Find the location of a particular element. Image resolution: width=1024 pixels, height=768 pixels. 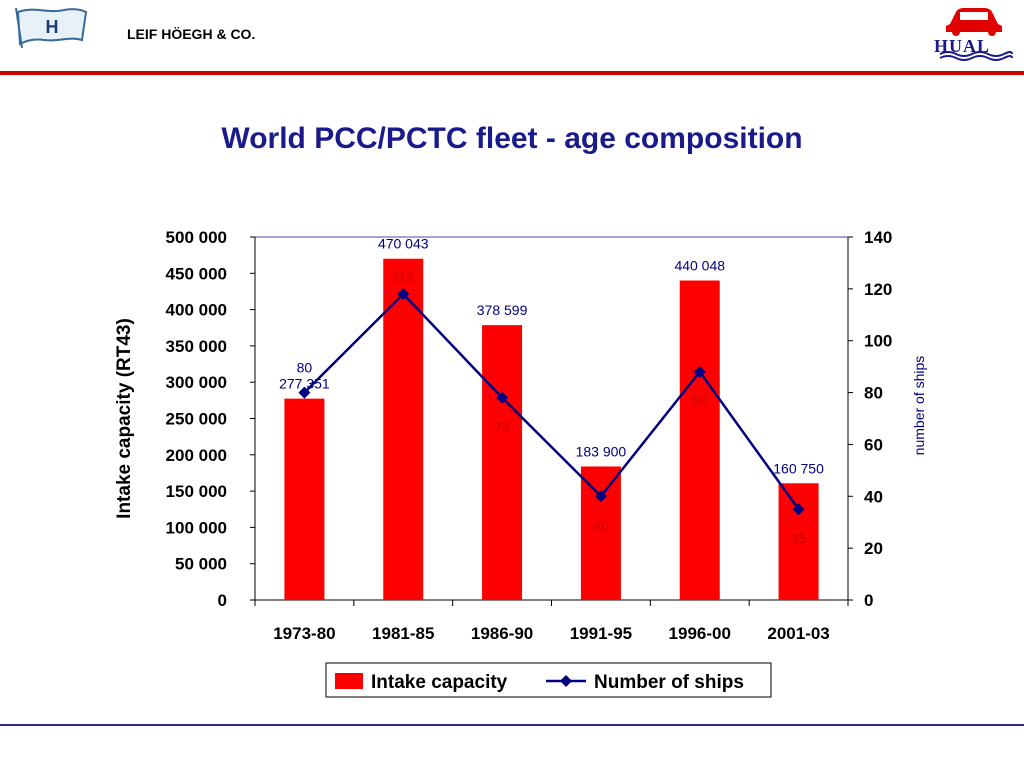

bar-data-label: 160 750 is located at coordinates (798, 468).